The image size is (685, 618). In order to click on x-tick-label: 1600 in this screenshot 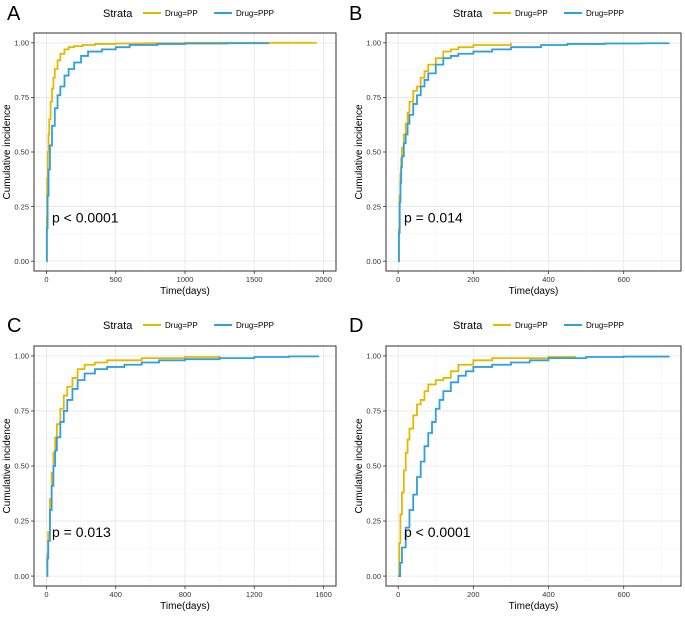, I will do `click(323, 594)`.